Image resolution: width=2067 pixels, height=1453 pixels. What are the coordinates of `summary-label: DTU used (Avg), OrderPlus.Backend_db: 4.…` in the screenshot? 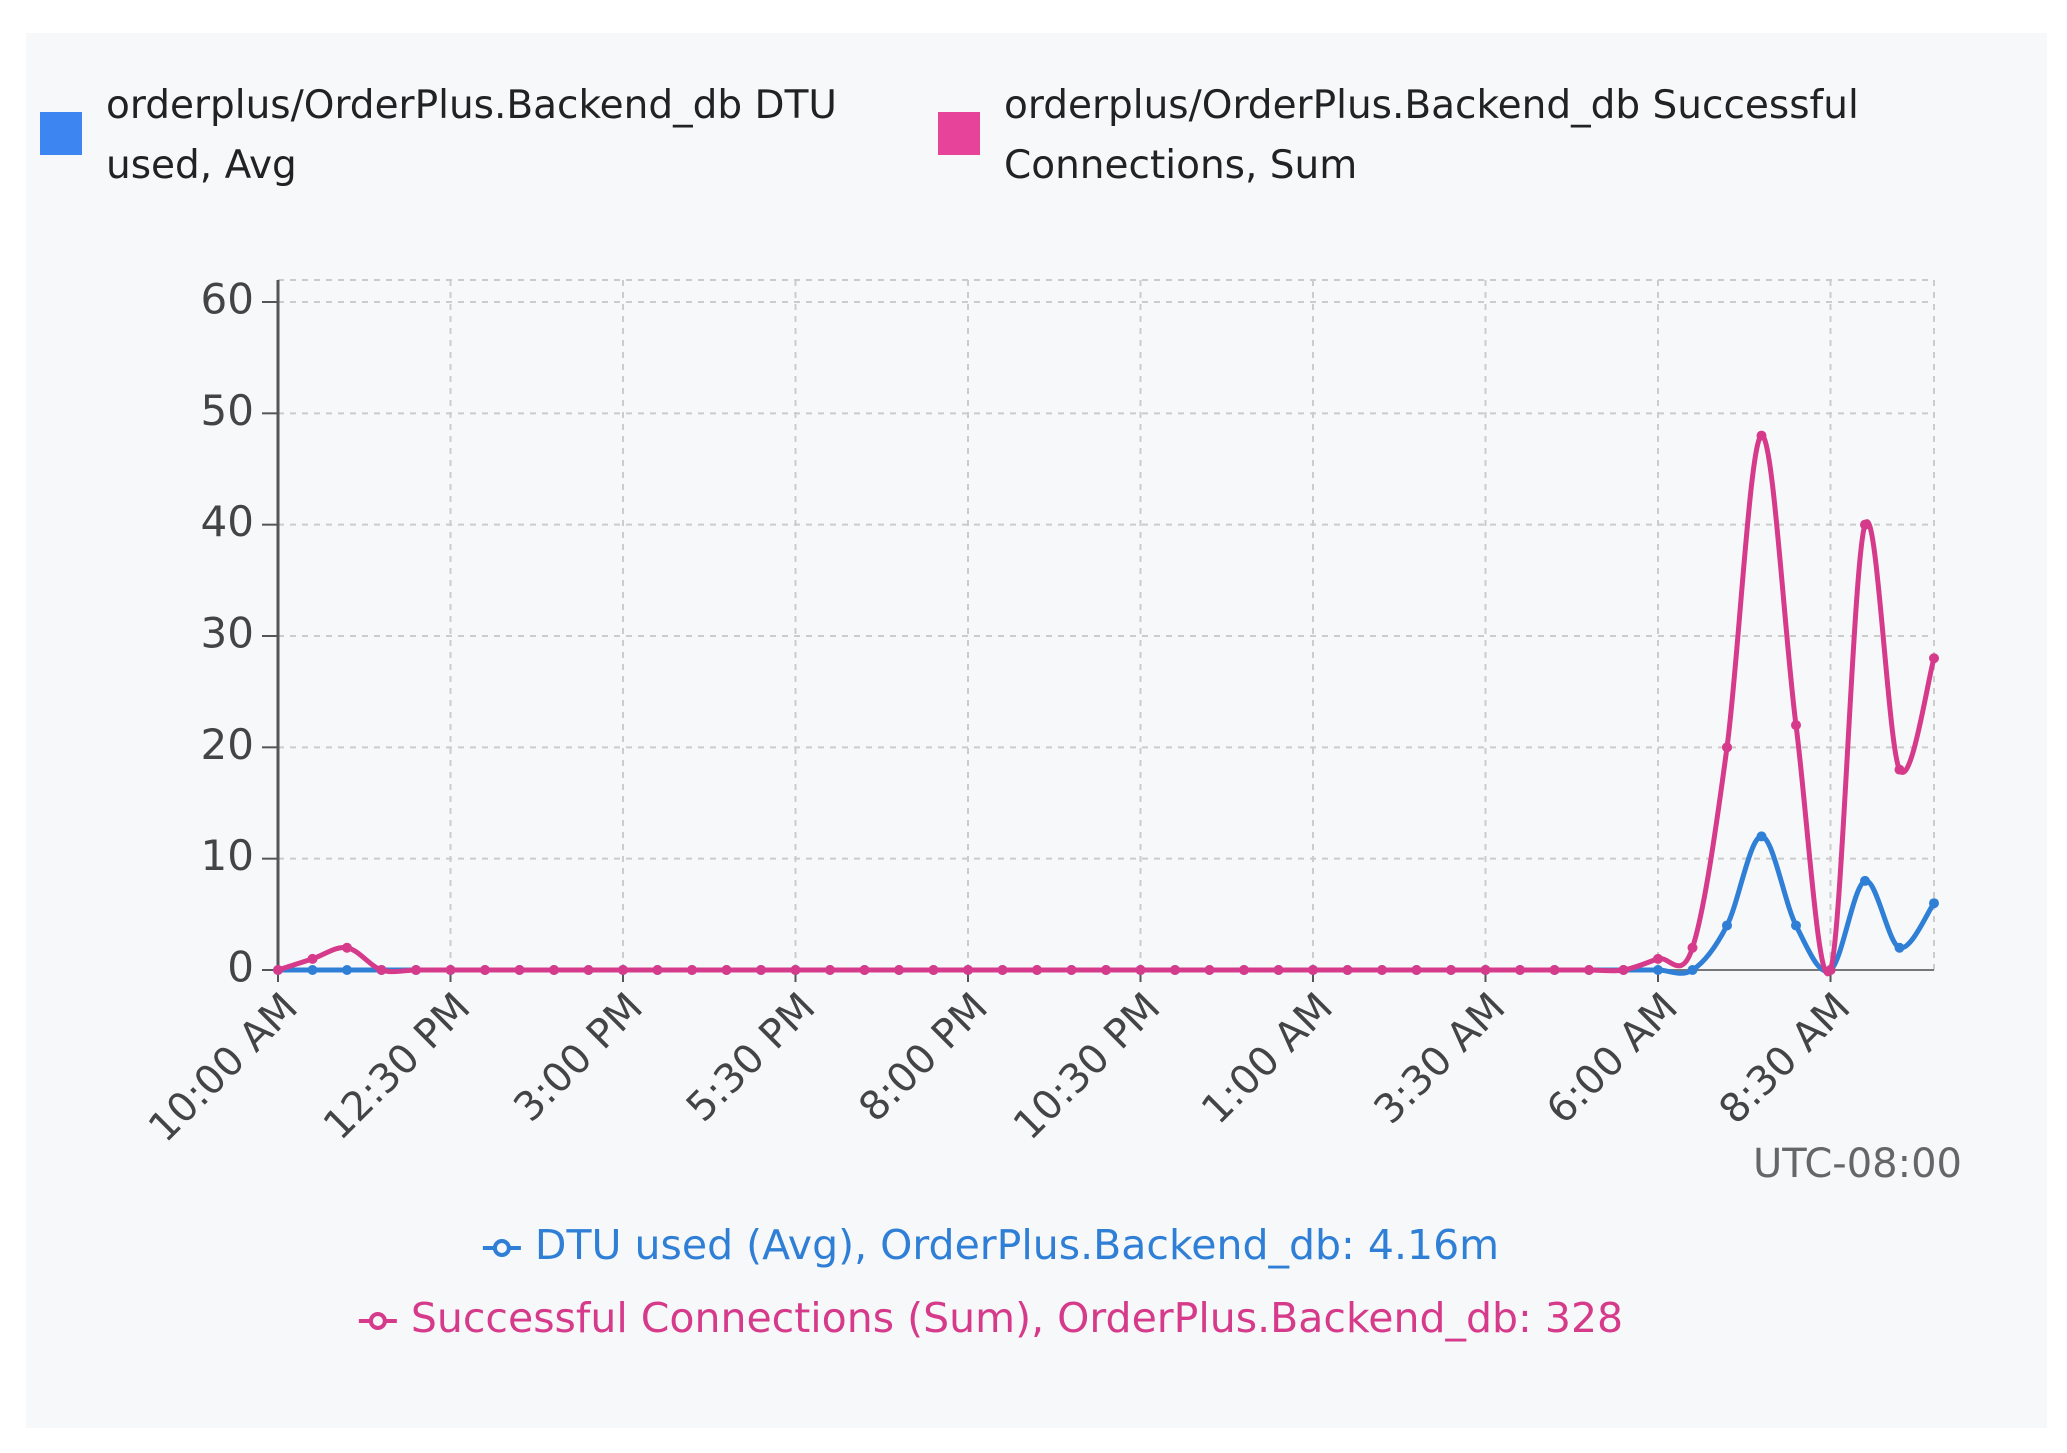 It's located at (1017, 1245).